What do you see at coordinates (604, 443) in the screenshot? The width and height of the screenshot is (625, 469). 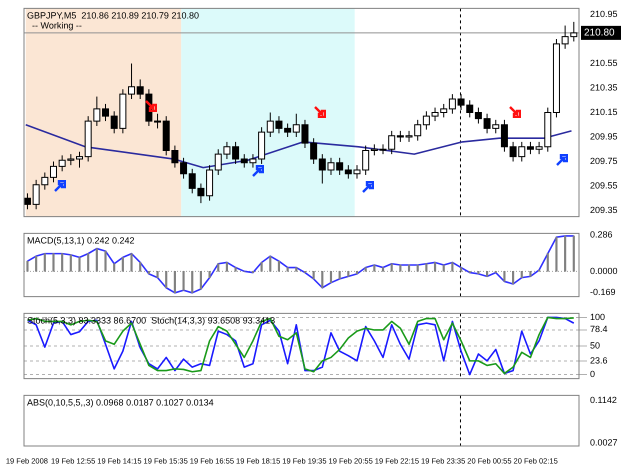 I see `y-tick-label: 0.0027` at bounding box center [604, 443].